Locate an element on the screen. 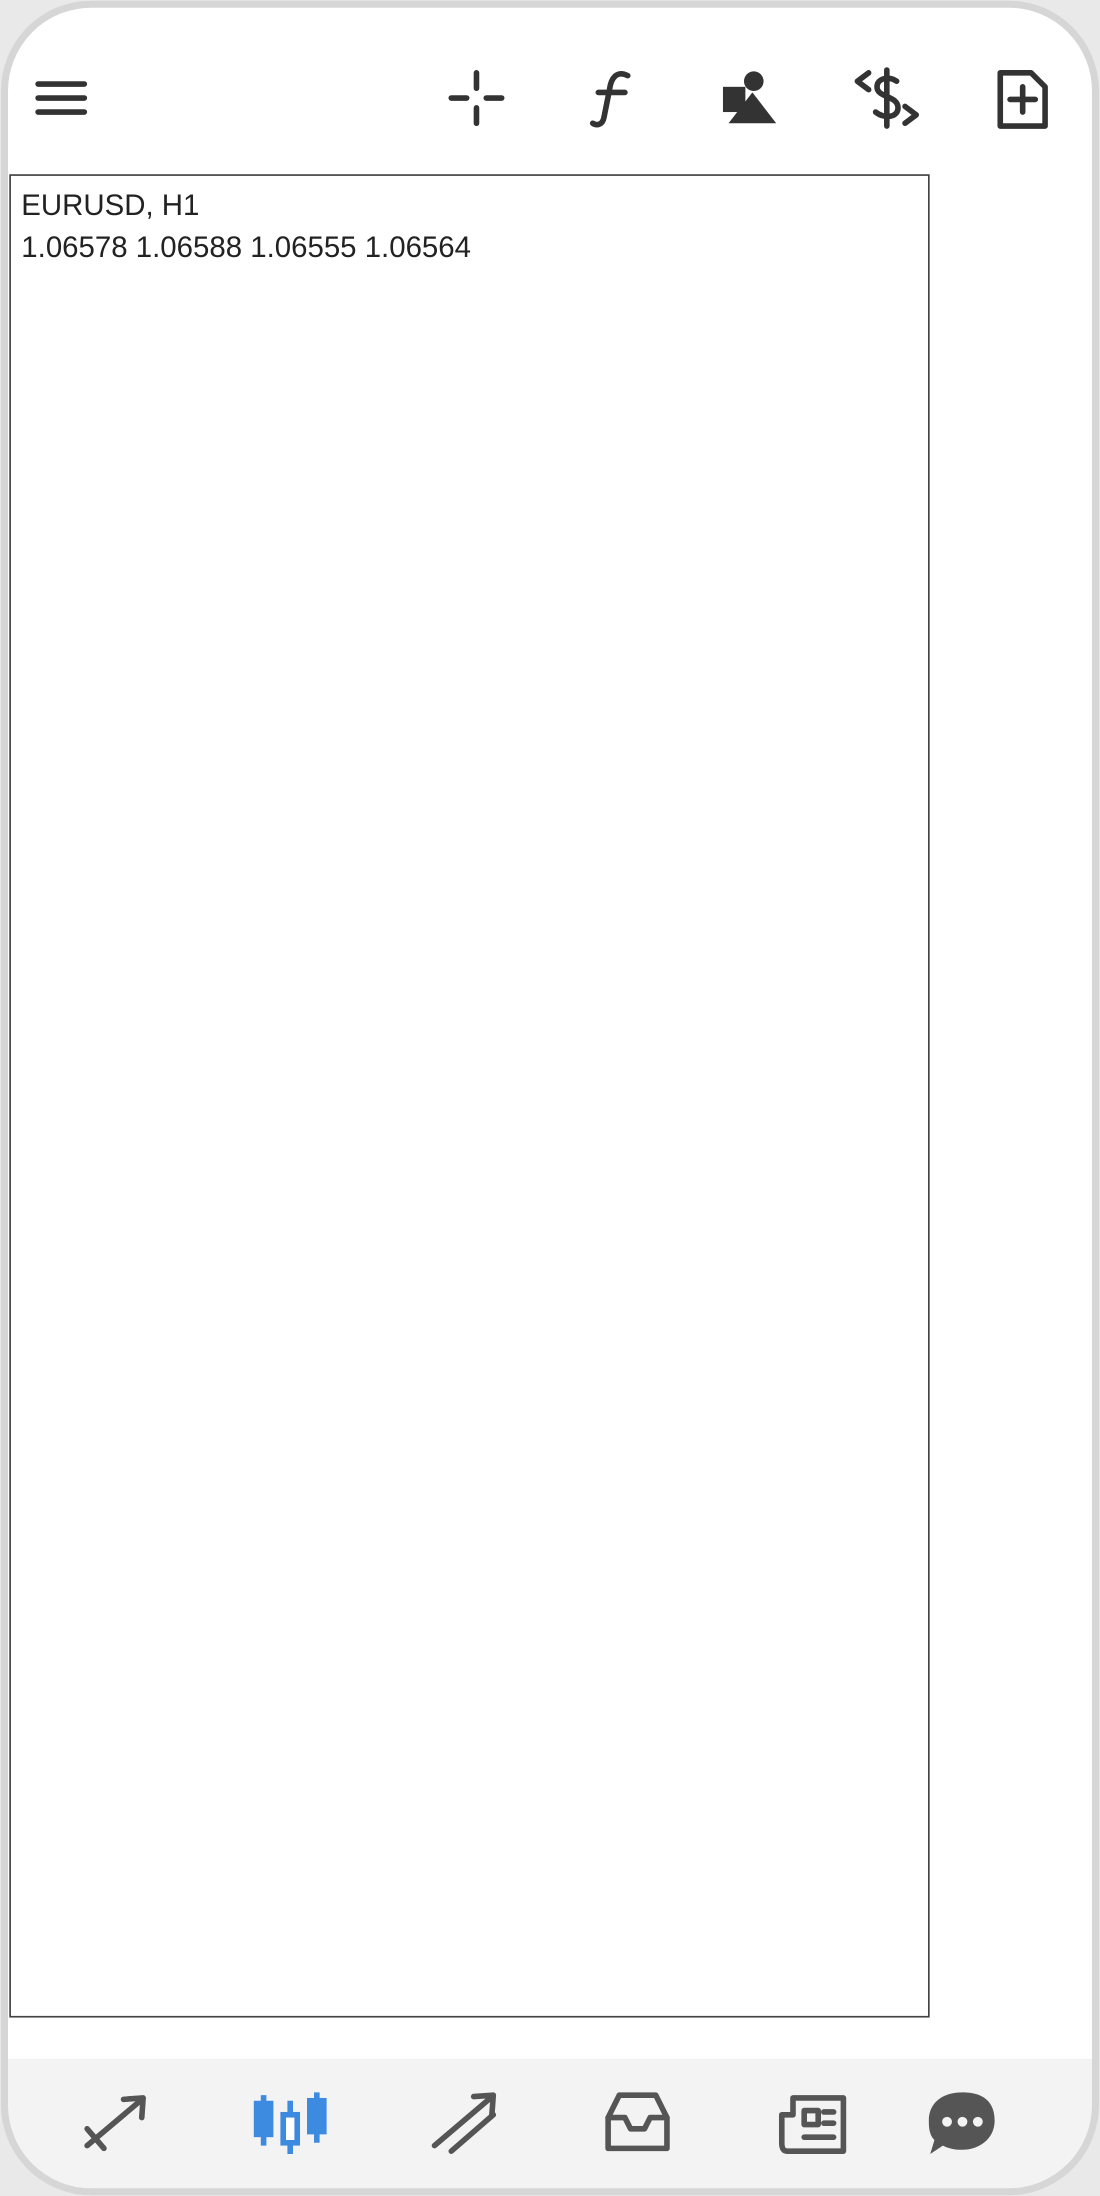 The image size is (1100, 2196). icon-triangle is located at coordinates (752, 108).